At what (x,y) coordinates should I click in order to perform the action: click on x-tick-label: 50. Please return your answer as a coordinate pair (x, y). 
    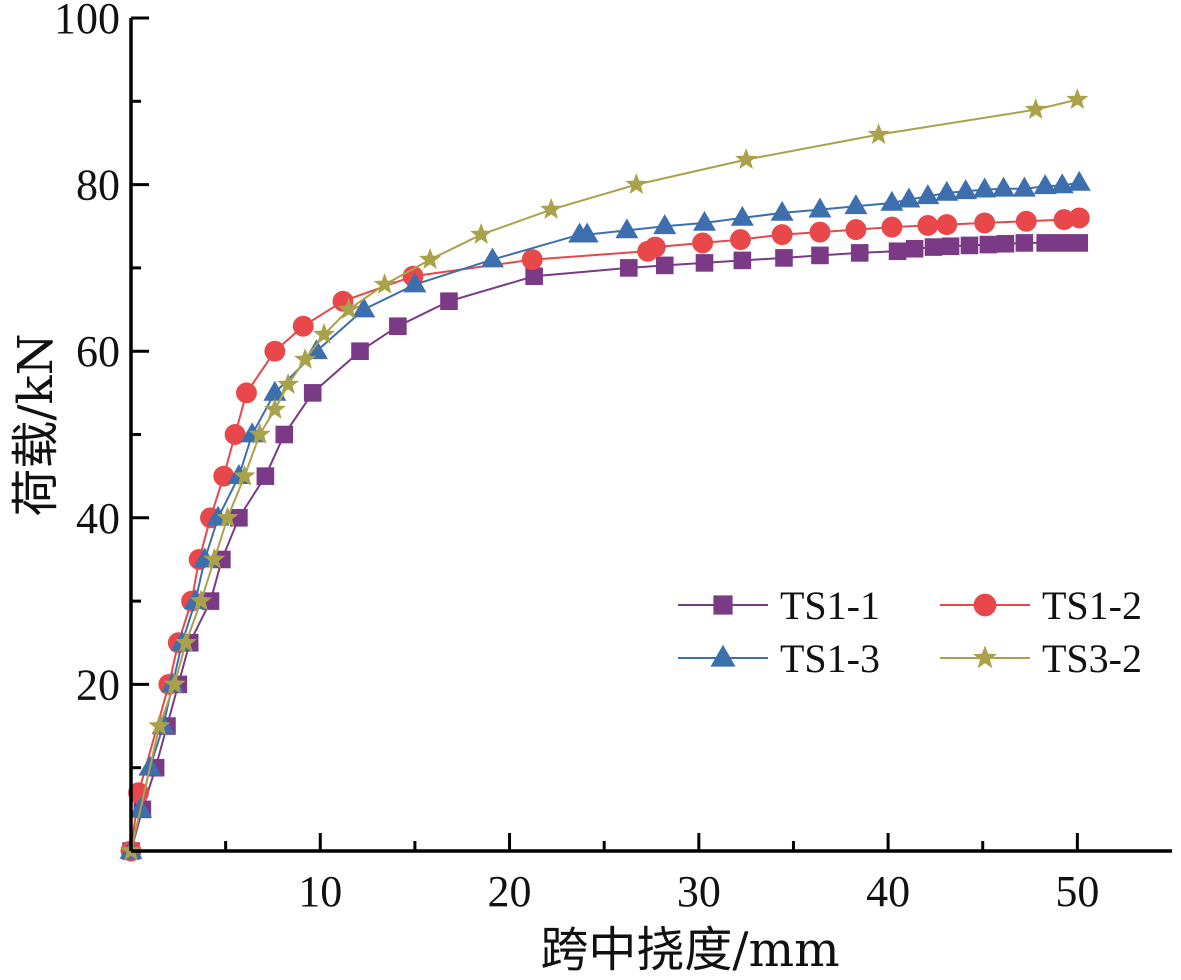
    Looking at the image, I should click on (1077, 891).